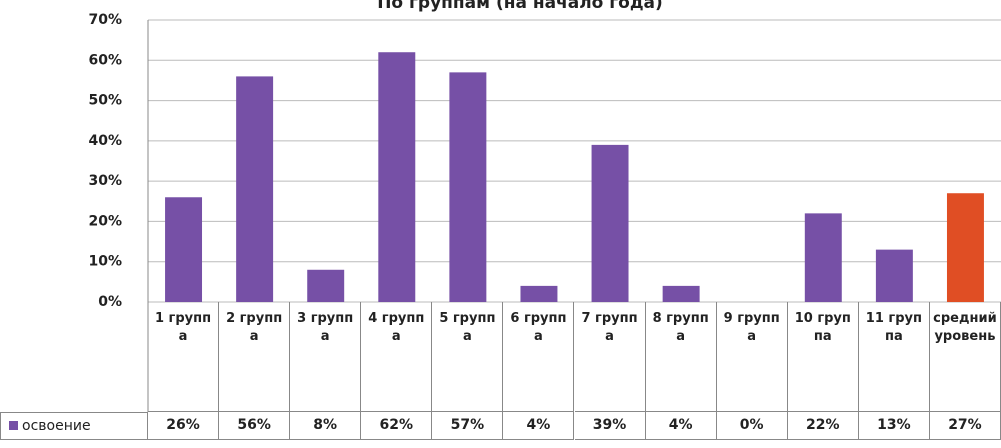  What do you see at coordinates (326, 426) in the screenshot?
I see `value-label: 8%` at bounding box center [326, 426].